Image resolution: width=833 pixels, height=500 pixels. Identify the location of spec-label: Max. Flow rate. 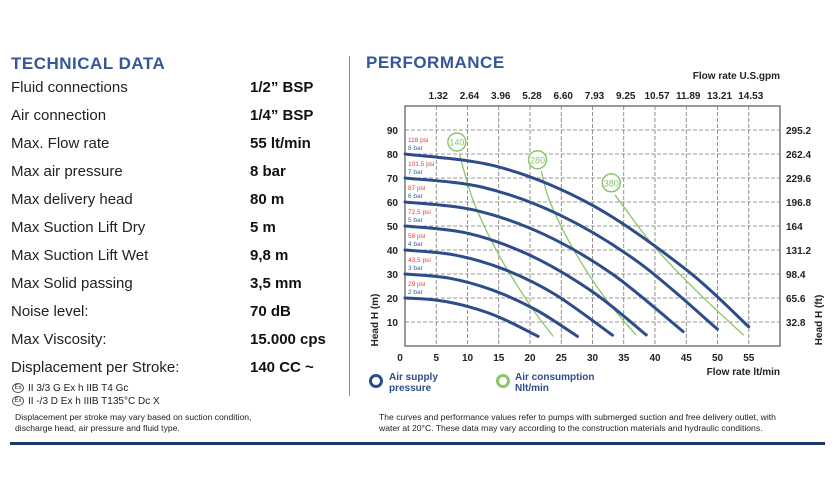
(60, 143).